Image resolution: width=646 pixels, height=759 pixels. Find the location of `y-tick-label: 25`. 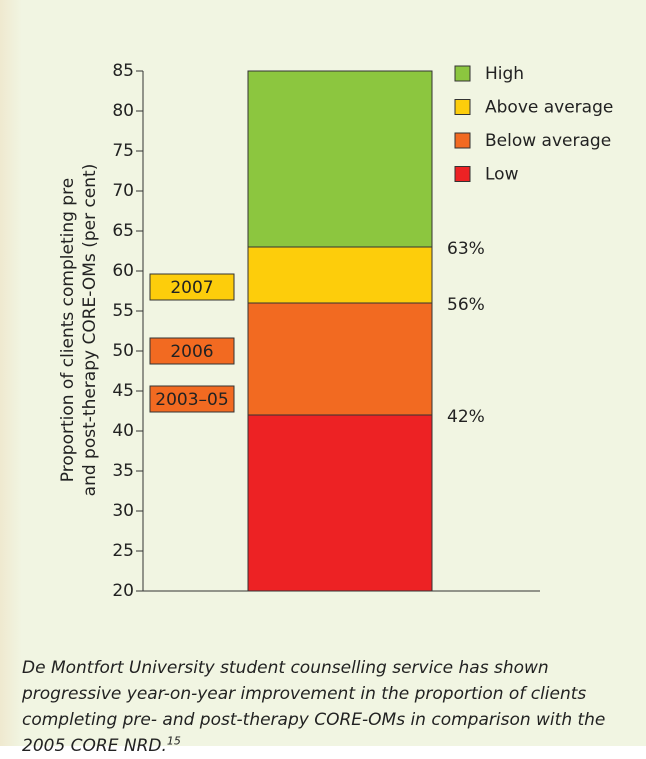

y-tick-label: 25 is located at coordinates (123, 551).